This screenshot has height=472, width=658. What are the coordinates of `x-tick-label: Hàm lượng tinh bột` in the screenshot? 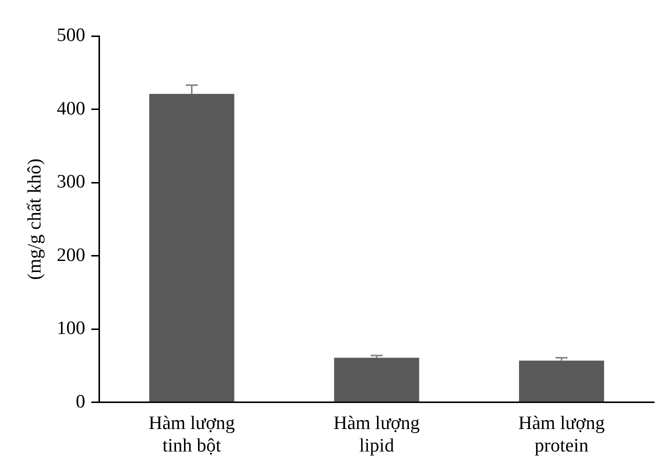 It's located at (192, 434).